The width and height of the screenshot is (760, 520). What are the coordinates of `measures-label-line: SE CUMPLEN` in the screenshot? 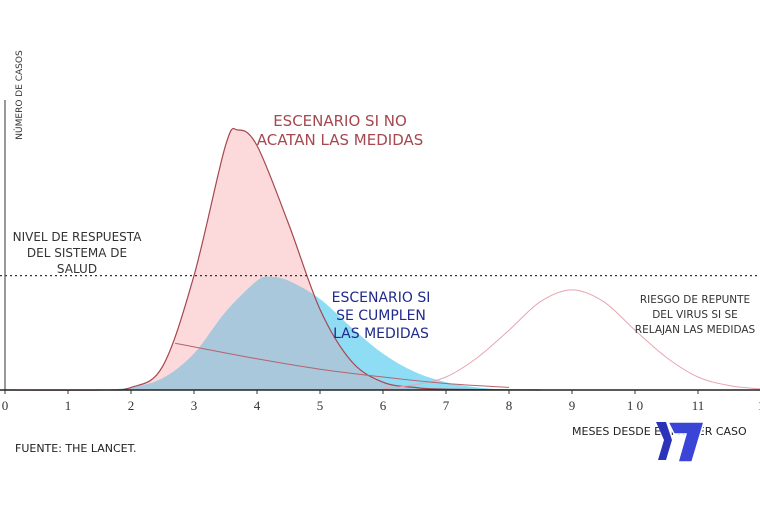 It's located at (381, 316).